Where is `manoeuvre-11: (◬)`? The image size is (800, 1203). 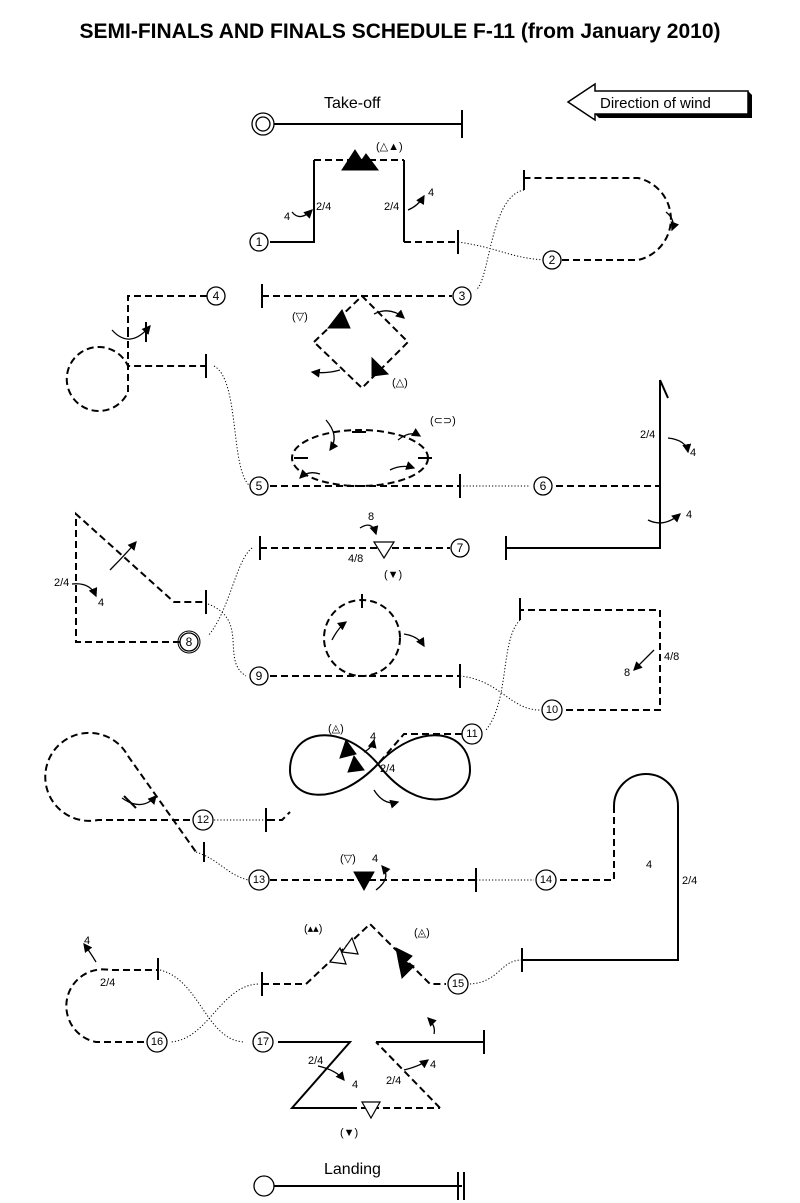
manoeuvre-11: (◬) is located at coordinates (380, 766).